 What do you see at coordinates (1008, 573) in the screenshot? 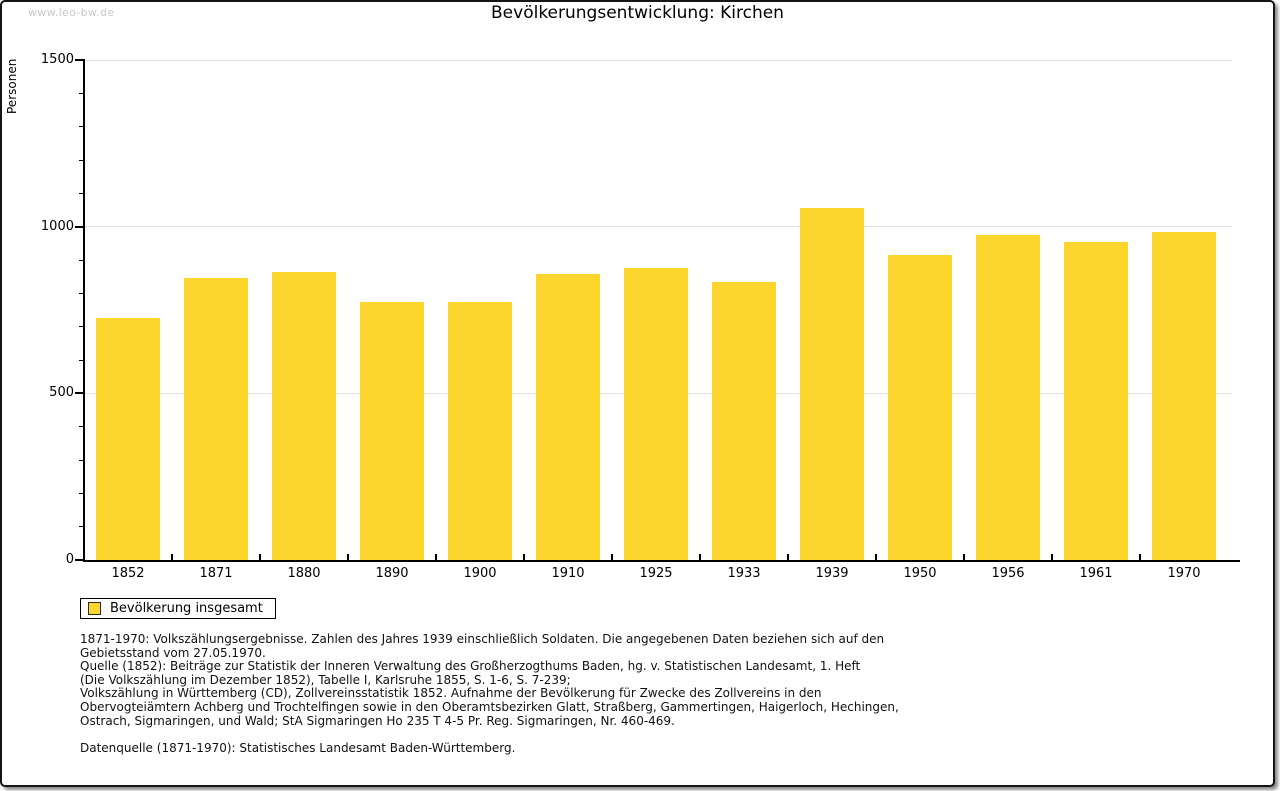
I see `x-category-label-1956: 1956` at bounding box center [1008, 573].